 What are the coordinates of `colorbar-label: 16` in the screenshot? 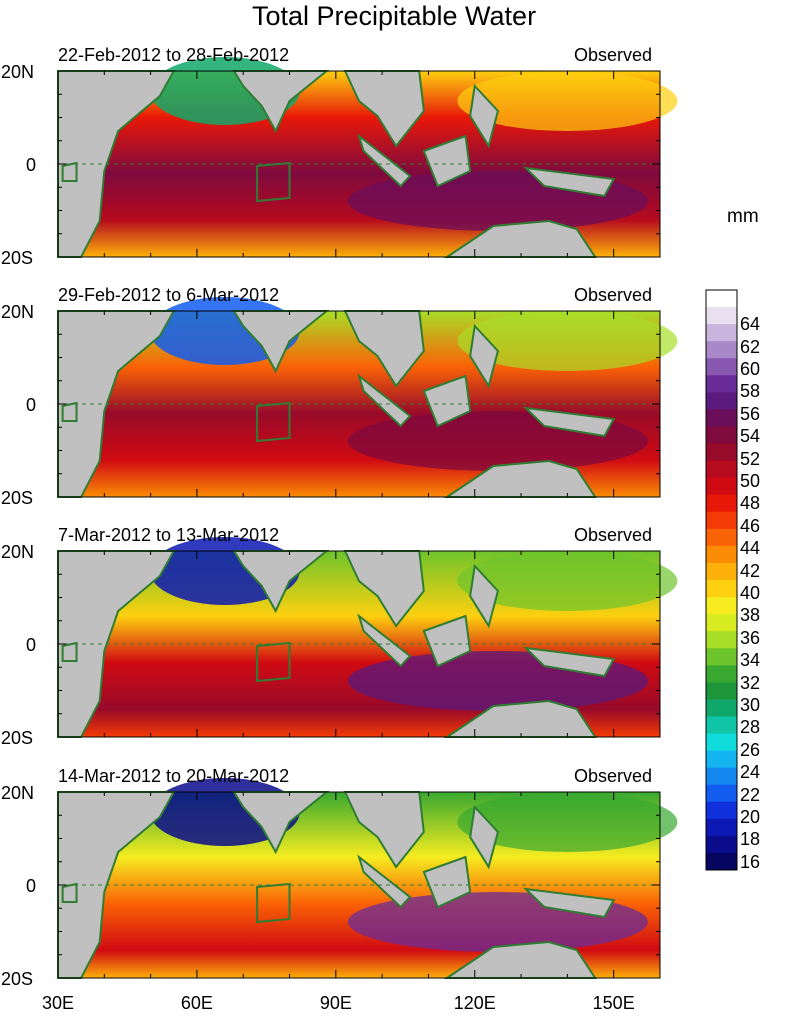 It's located at (750, 861).